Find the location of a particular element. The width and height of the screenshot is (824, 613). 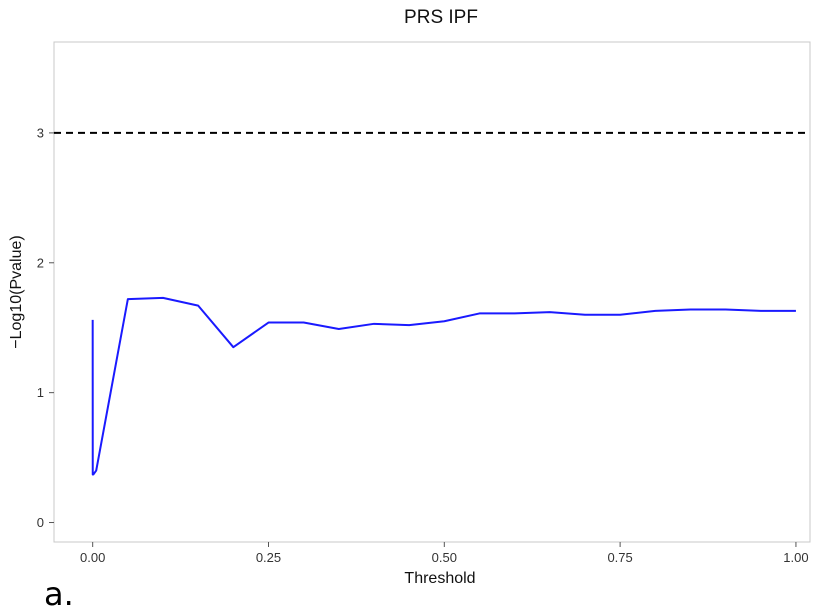

x-tick-label: 0.00 is located at coordinates (92, 557).